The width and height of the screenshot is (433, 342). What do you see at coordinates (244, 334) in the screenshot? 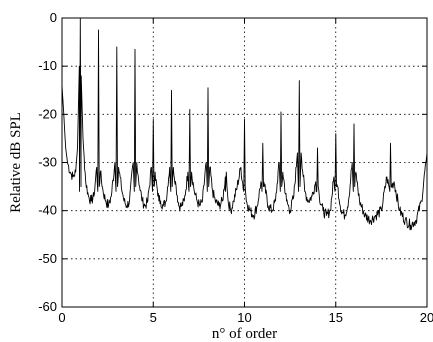
I see `x-axis-label: n° of order` at bounding box center [244, 334].